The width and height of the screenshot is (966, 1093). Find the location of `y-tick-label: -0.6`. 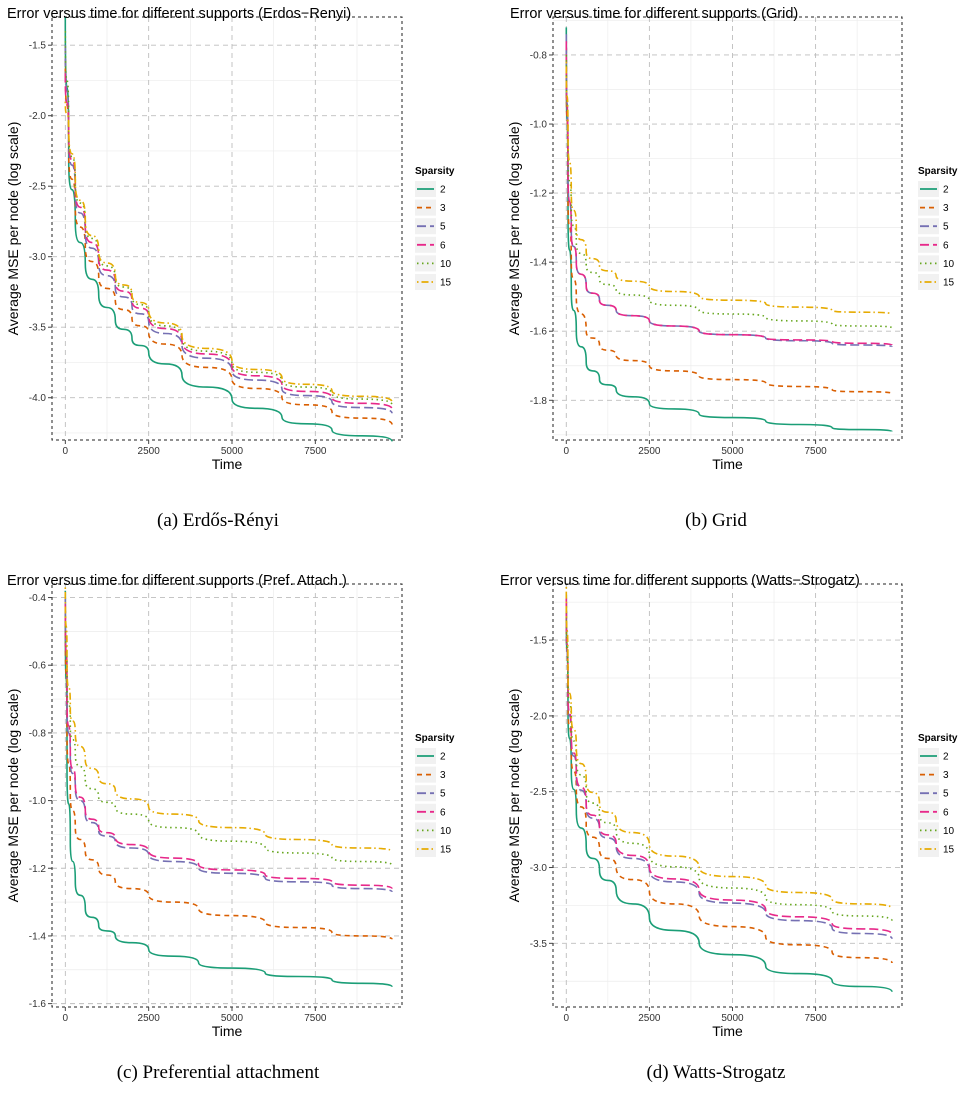

y-tick-label: -0.6 is located at coordinates (38, 666).